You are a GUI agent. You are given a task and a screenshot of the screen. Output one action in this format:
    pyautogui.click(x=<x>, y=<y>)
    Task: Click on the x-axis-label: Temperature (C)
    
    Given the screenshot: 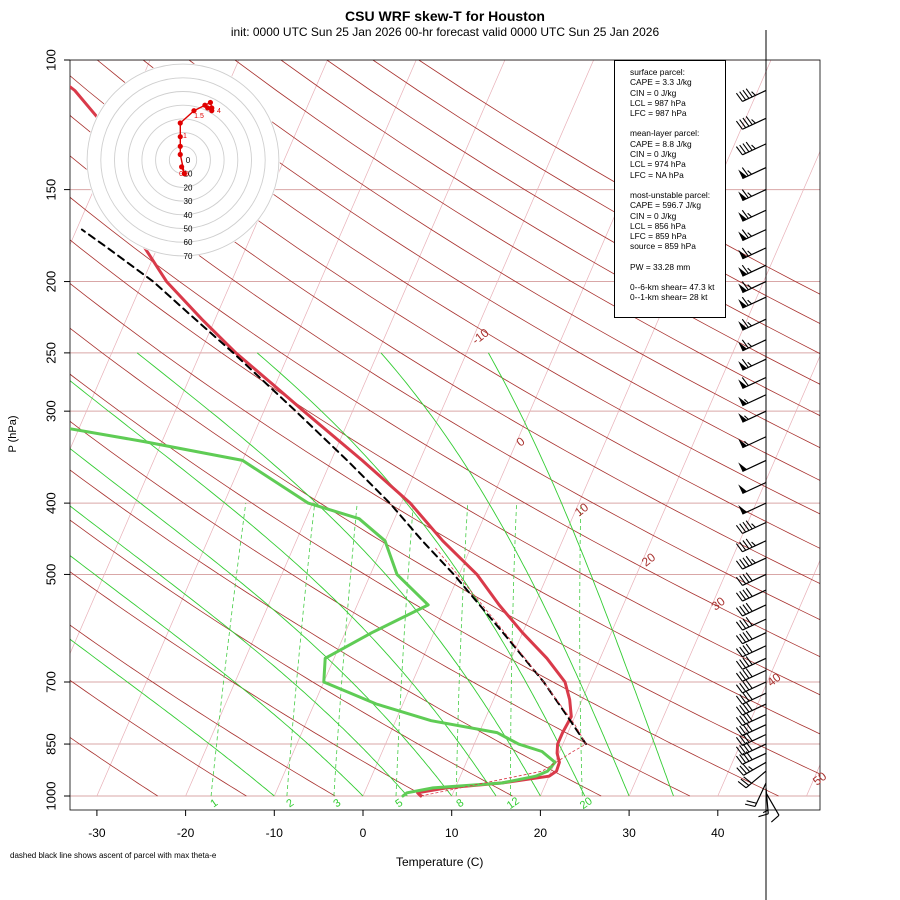 What is the action you would take?
    pyautogui.click(x=440, y=862)
    